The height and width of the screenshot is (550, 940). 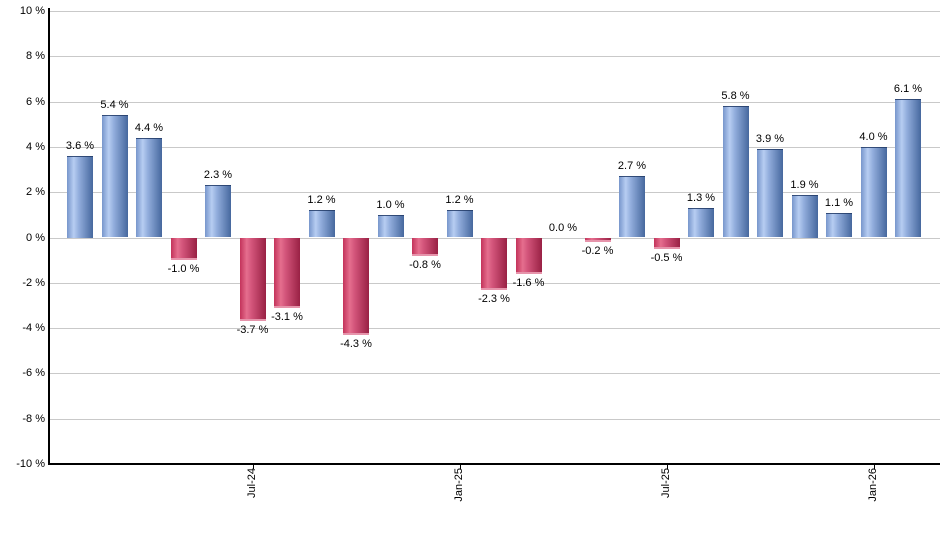 I want to click on y-axis-line, so click(x=49, y=236).